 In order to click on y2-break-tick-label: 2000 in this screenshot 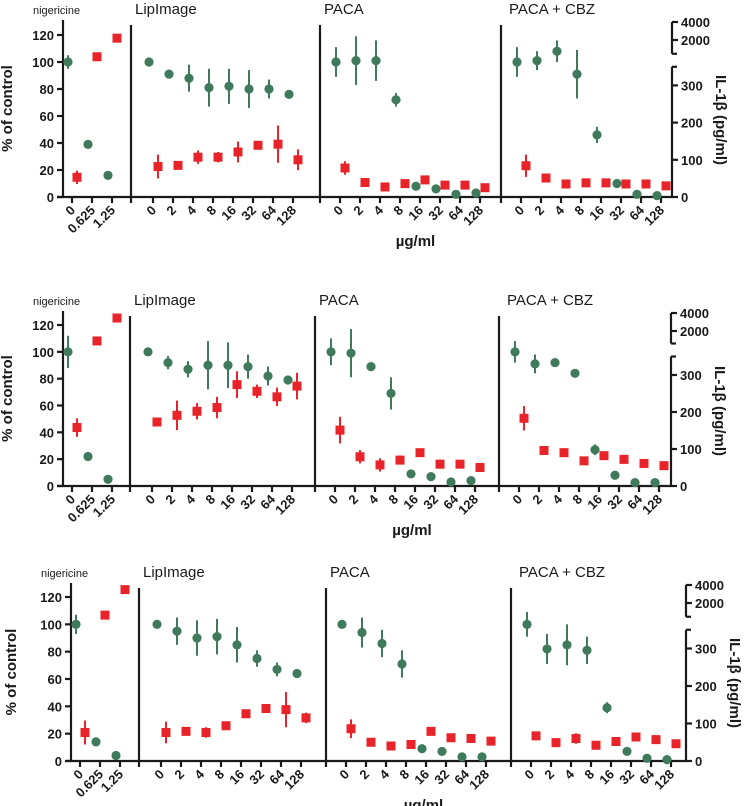, I will do `click(695, 40)`.